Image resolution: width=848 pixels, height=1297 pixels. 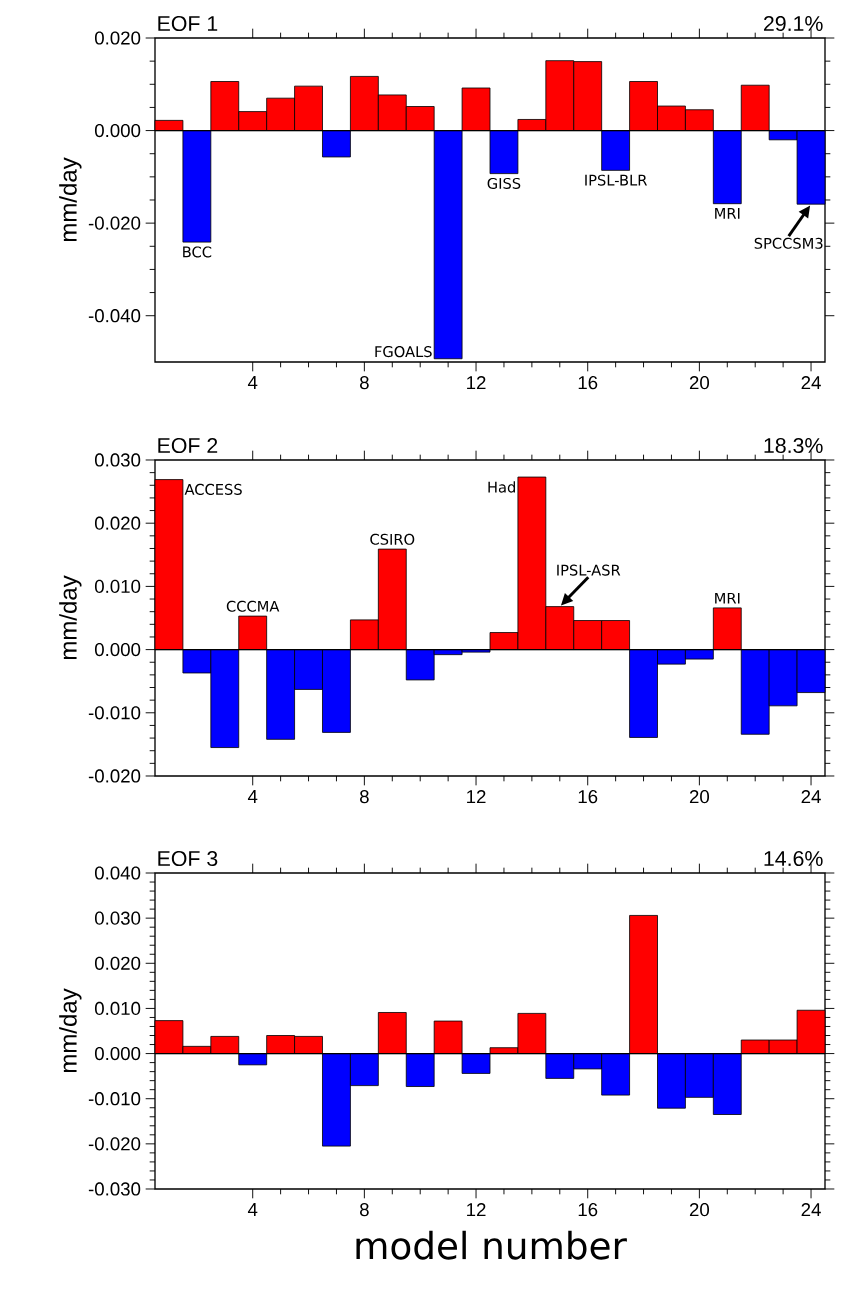 I want to click on annotation: BCC, so click(x=197, y=252).